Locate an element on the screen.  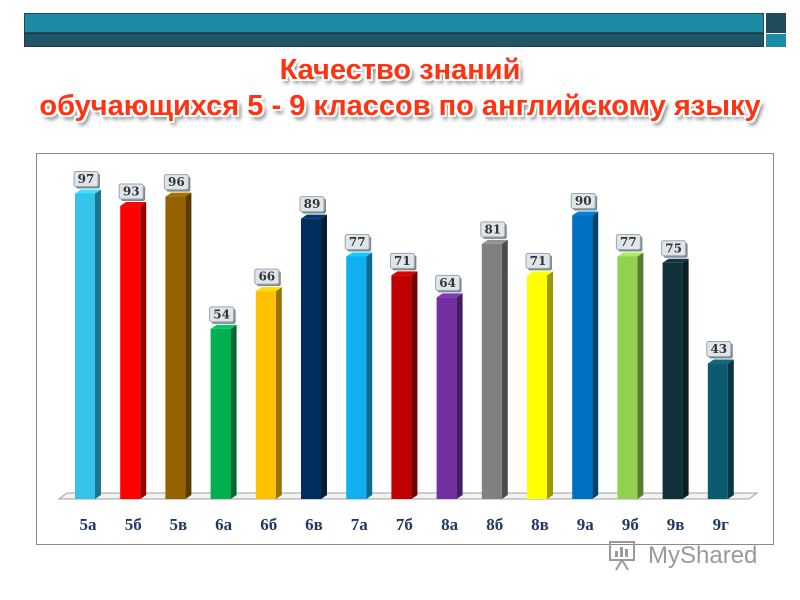
data-label: 54 is located at coordinates (221, 314).